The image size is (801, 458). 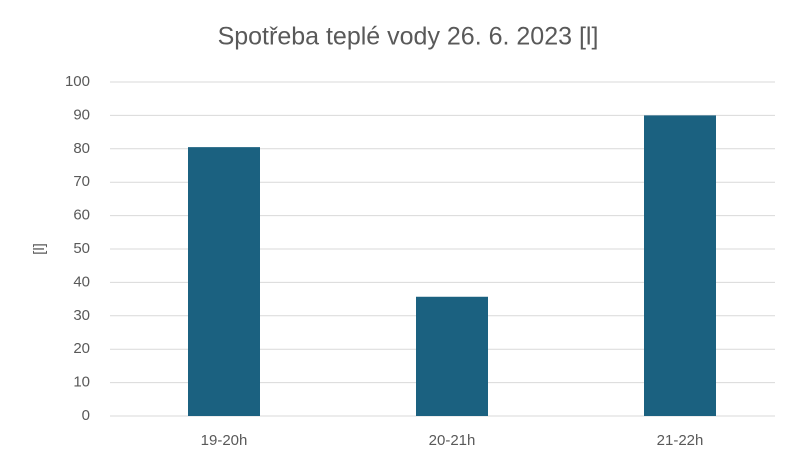 I want to click on x-tick-label: 19-20h, so click(x=224, y=440).